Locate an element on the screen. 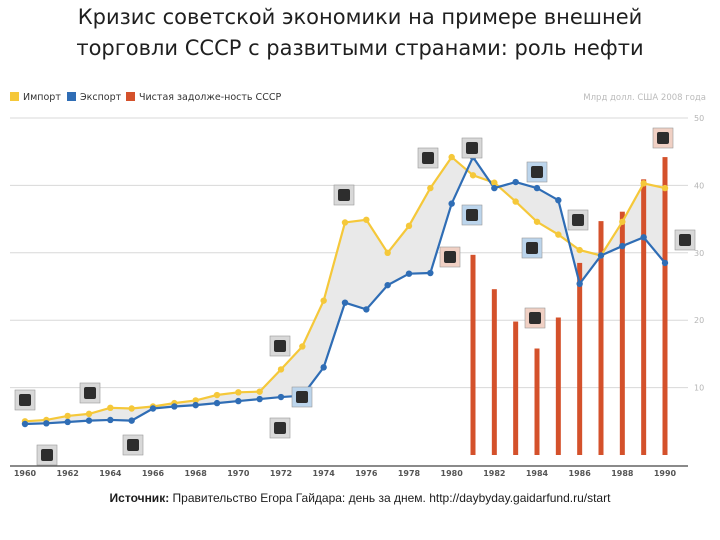 This screenshot has width=720, height=540. money-wheat-icon-glyph is located at coordinates (344, 195).